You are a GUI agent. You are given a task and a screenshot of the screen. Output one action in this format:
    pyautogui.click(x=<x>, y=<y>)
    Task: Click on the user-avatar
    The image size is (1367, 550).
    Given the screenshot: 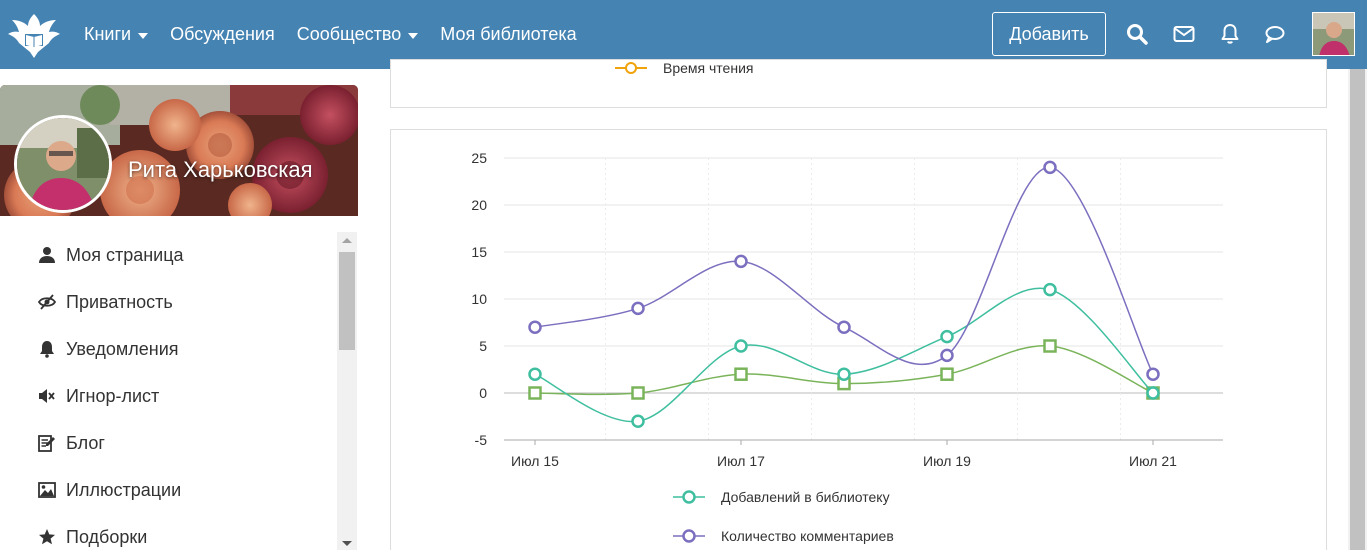 What is the action you would take?
    pyautogui.click(x=1333, y=34)
    